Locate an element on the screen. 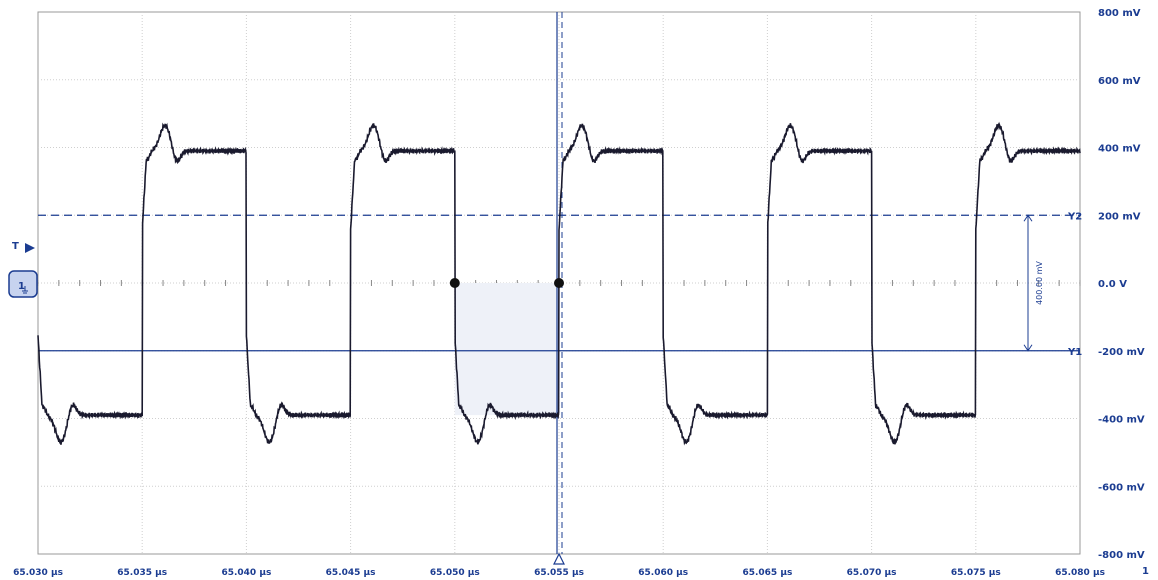  y-tick-label: 600 mV is located at coordinates (1119, 81).